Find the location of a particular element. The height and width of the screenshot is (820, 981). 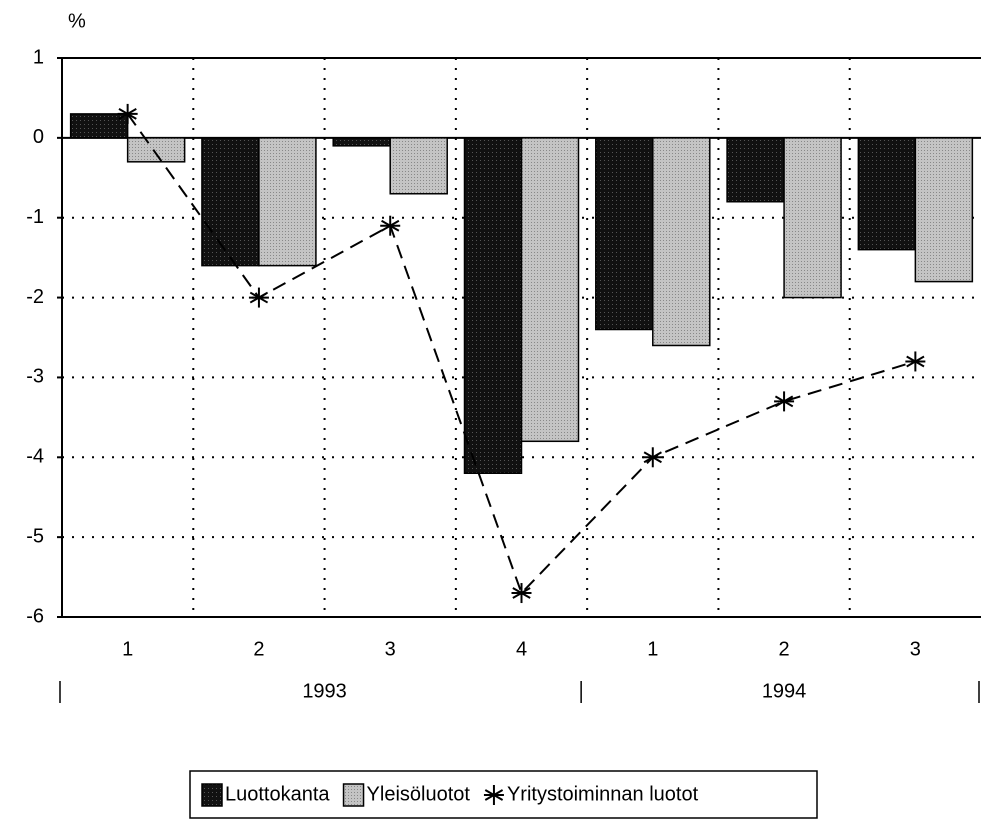

y-tick-label: -1 is located at coordinates (35, 217).